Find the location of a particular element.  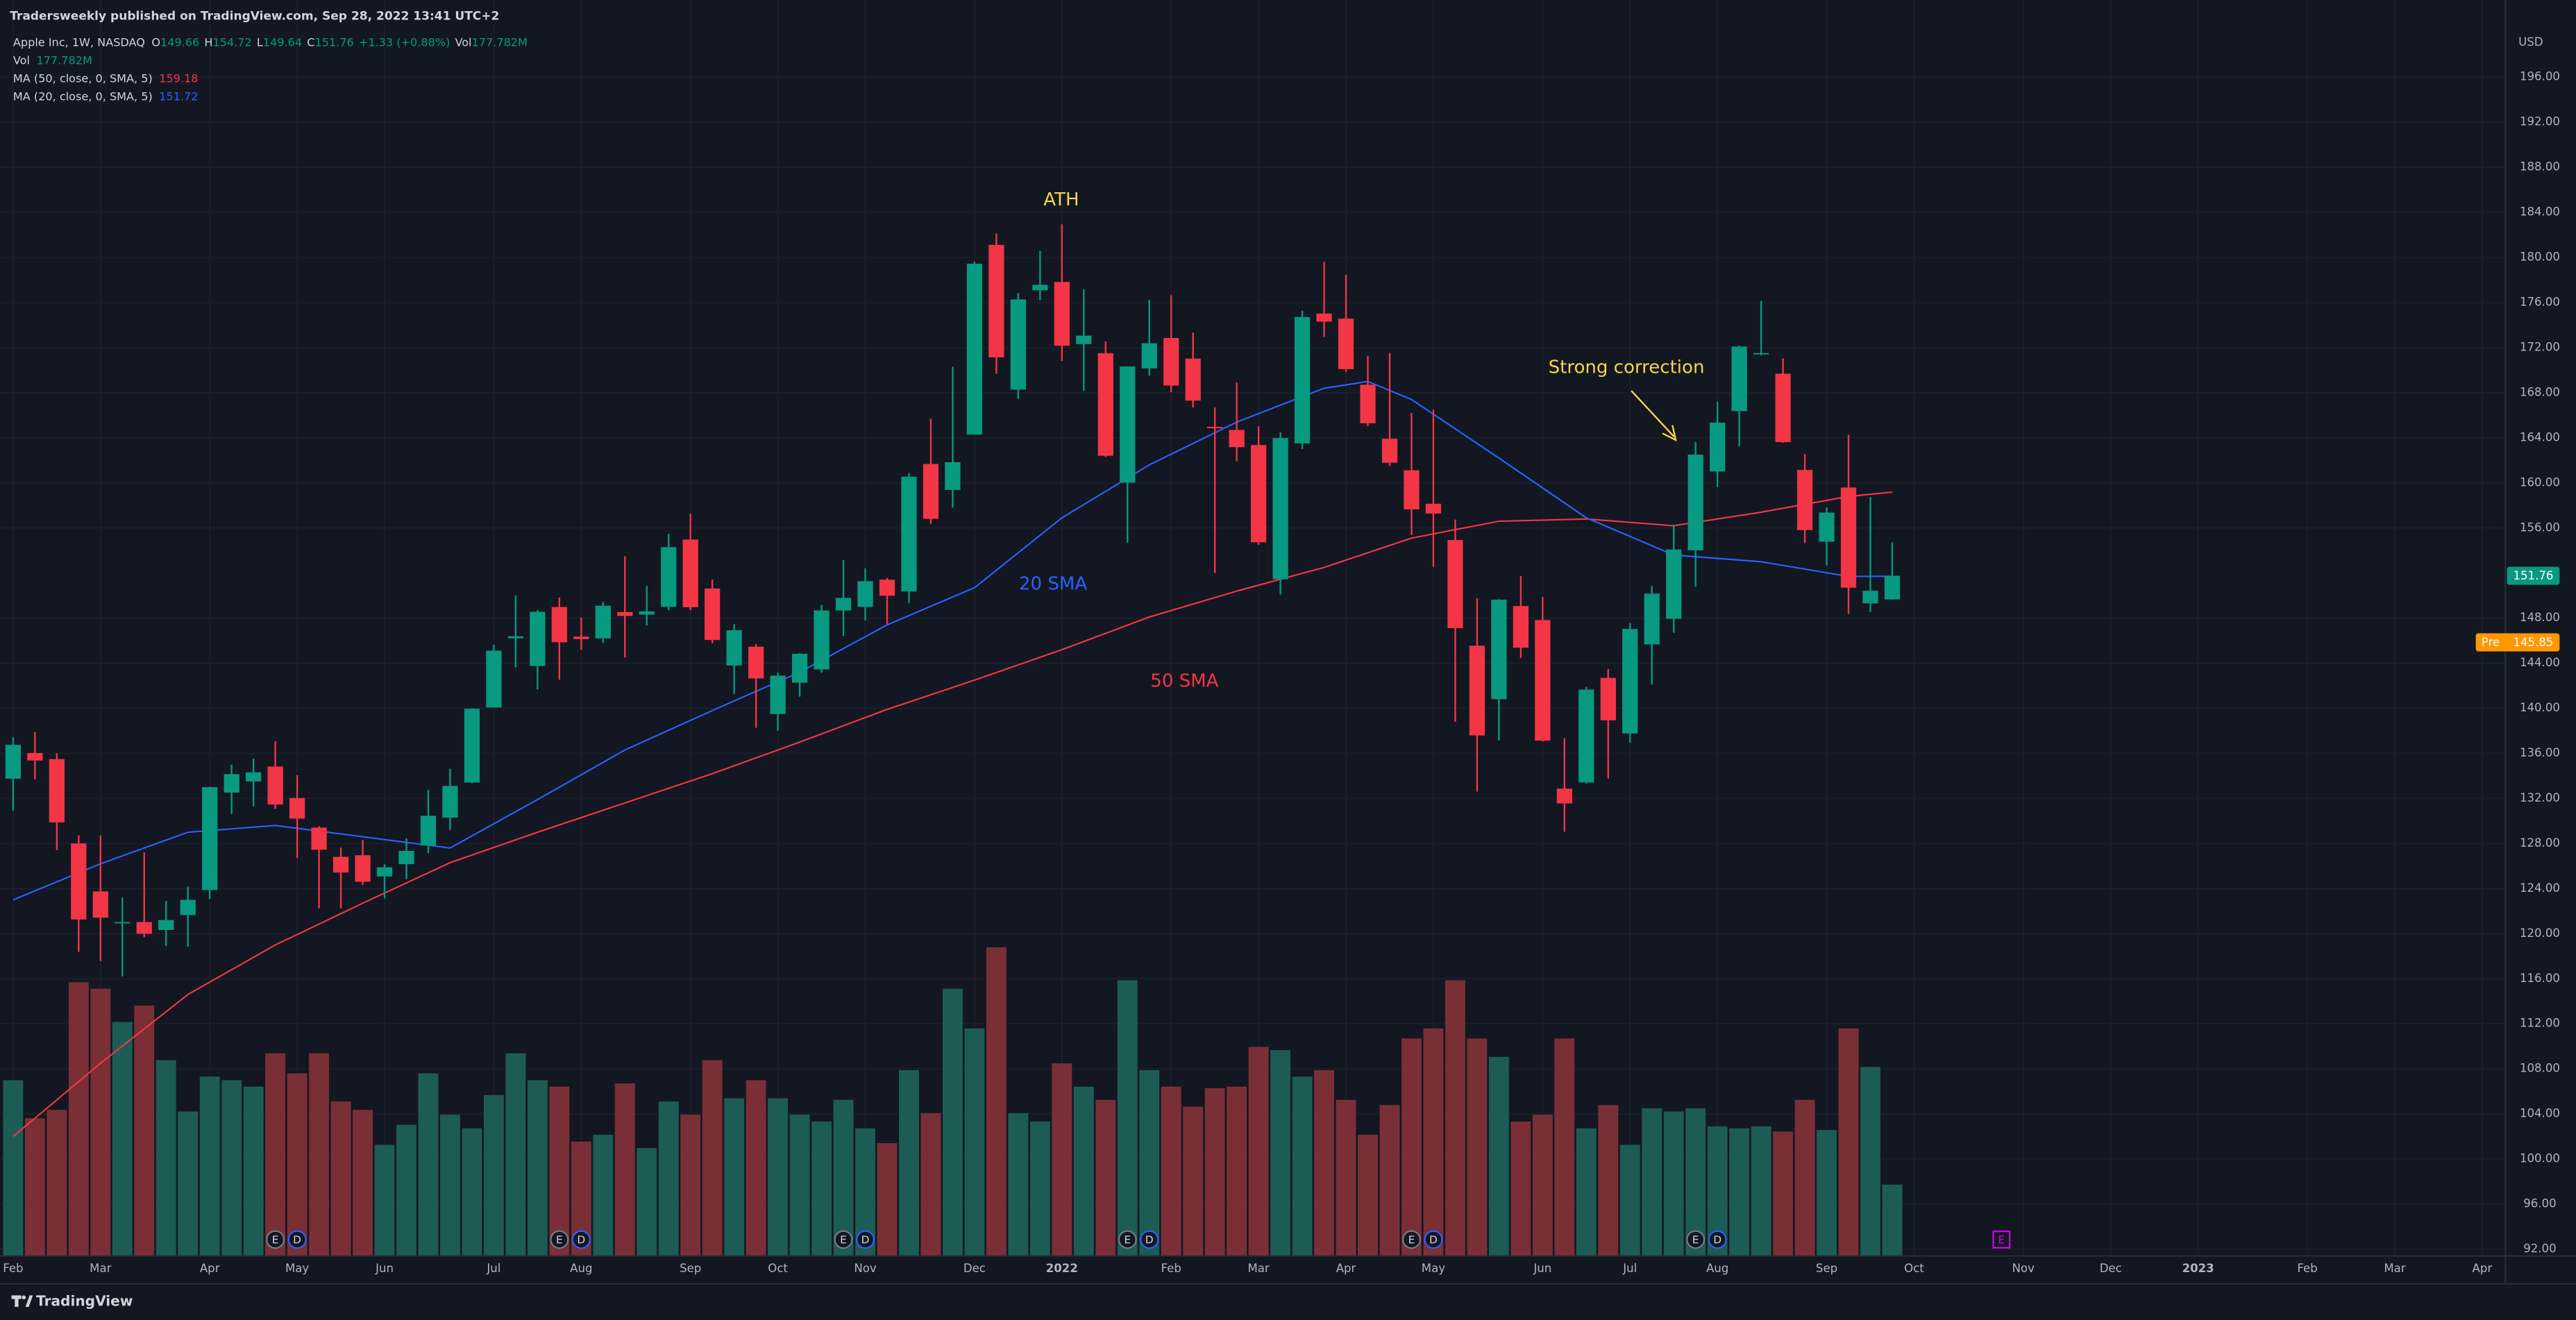

brand: TradingView is located at coordinates (84, 1300).